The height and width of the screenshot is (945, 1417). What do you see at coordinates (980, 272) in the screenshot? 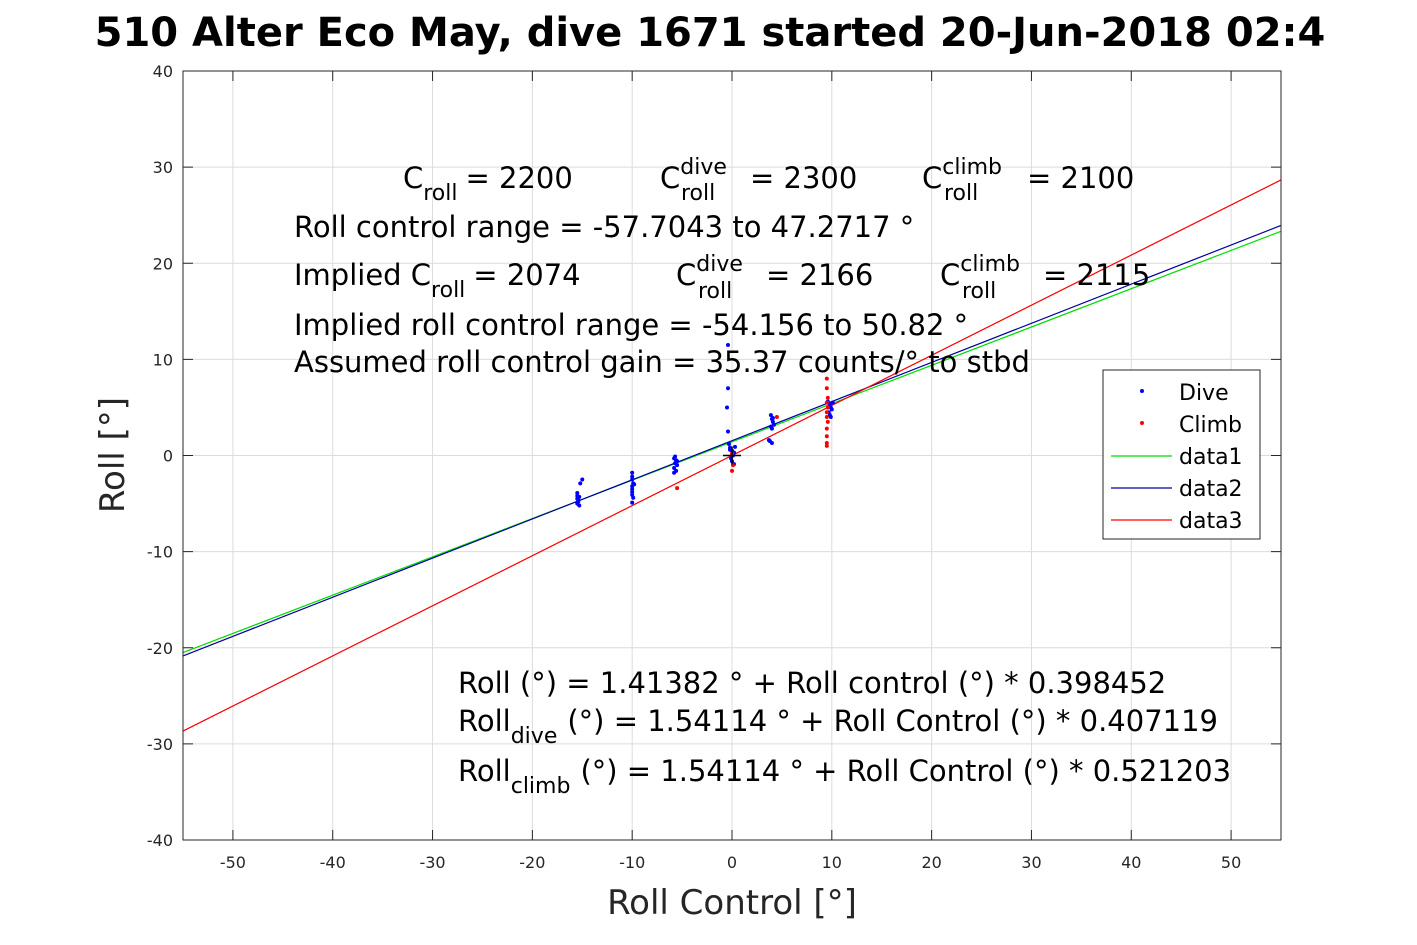
I see `implied-c-climb: Cclimb` at bounding box center [980, 272].